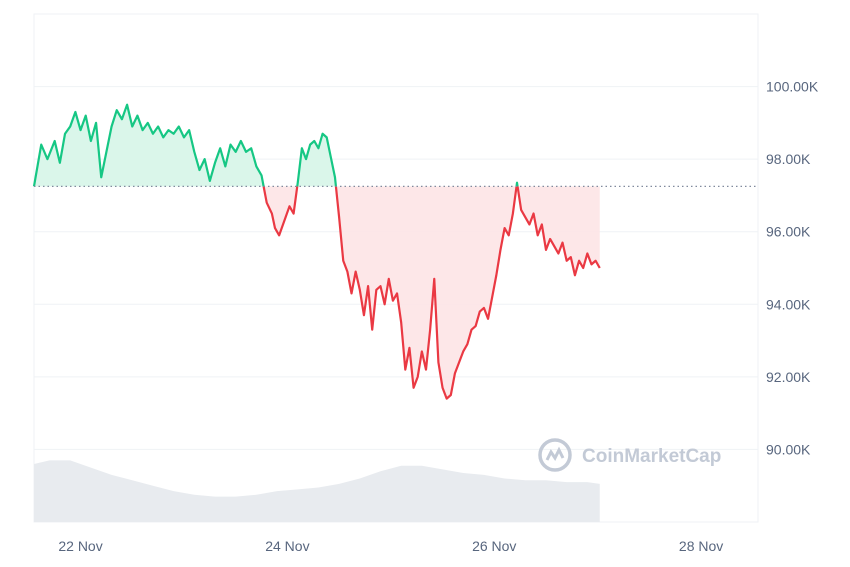 The image size is (850, 567). I want to click on y-axis-labels: 100.00K 98.00K 96.00K 94.00K 92.00K 90.00K, so click(792, 268).